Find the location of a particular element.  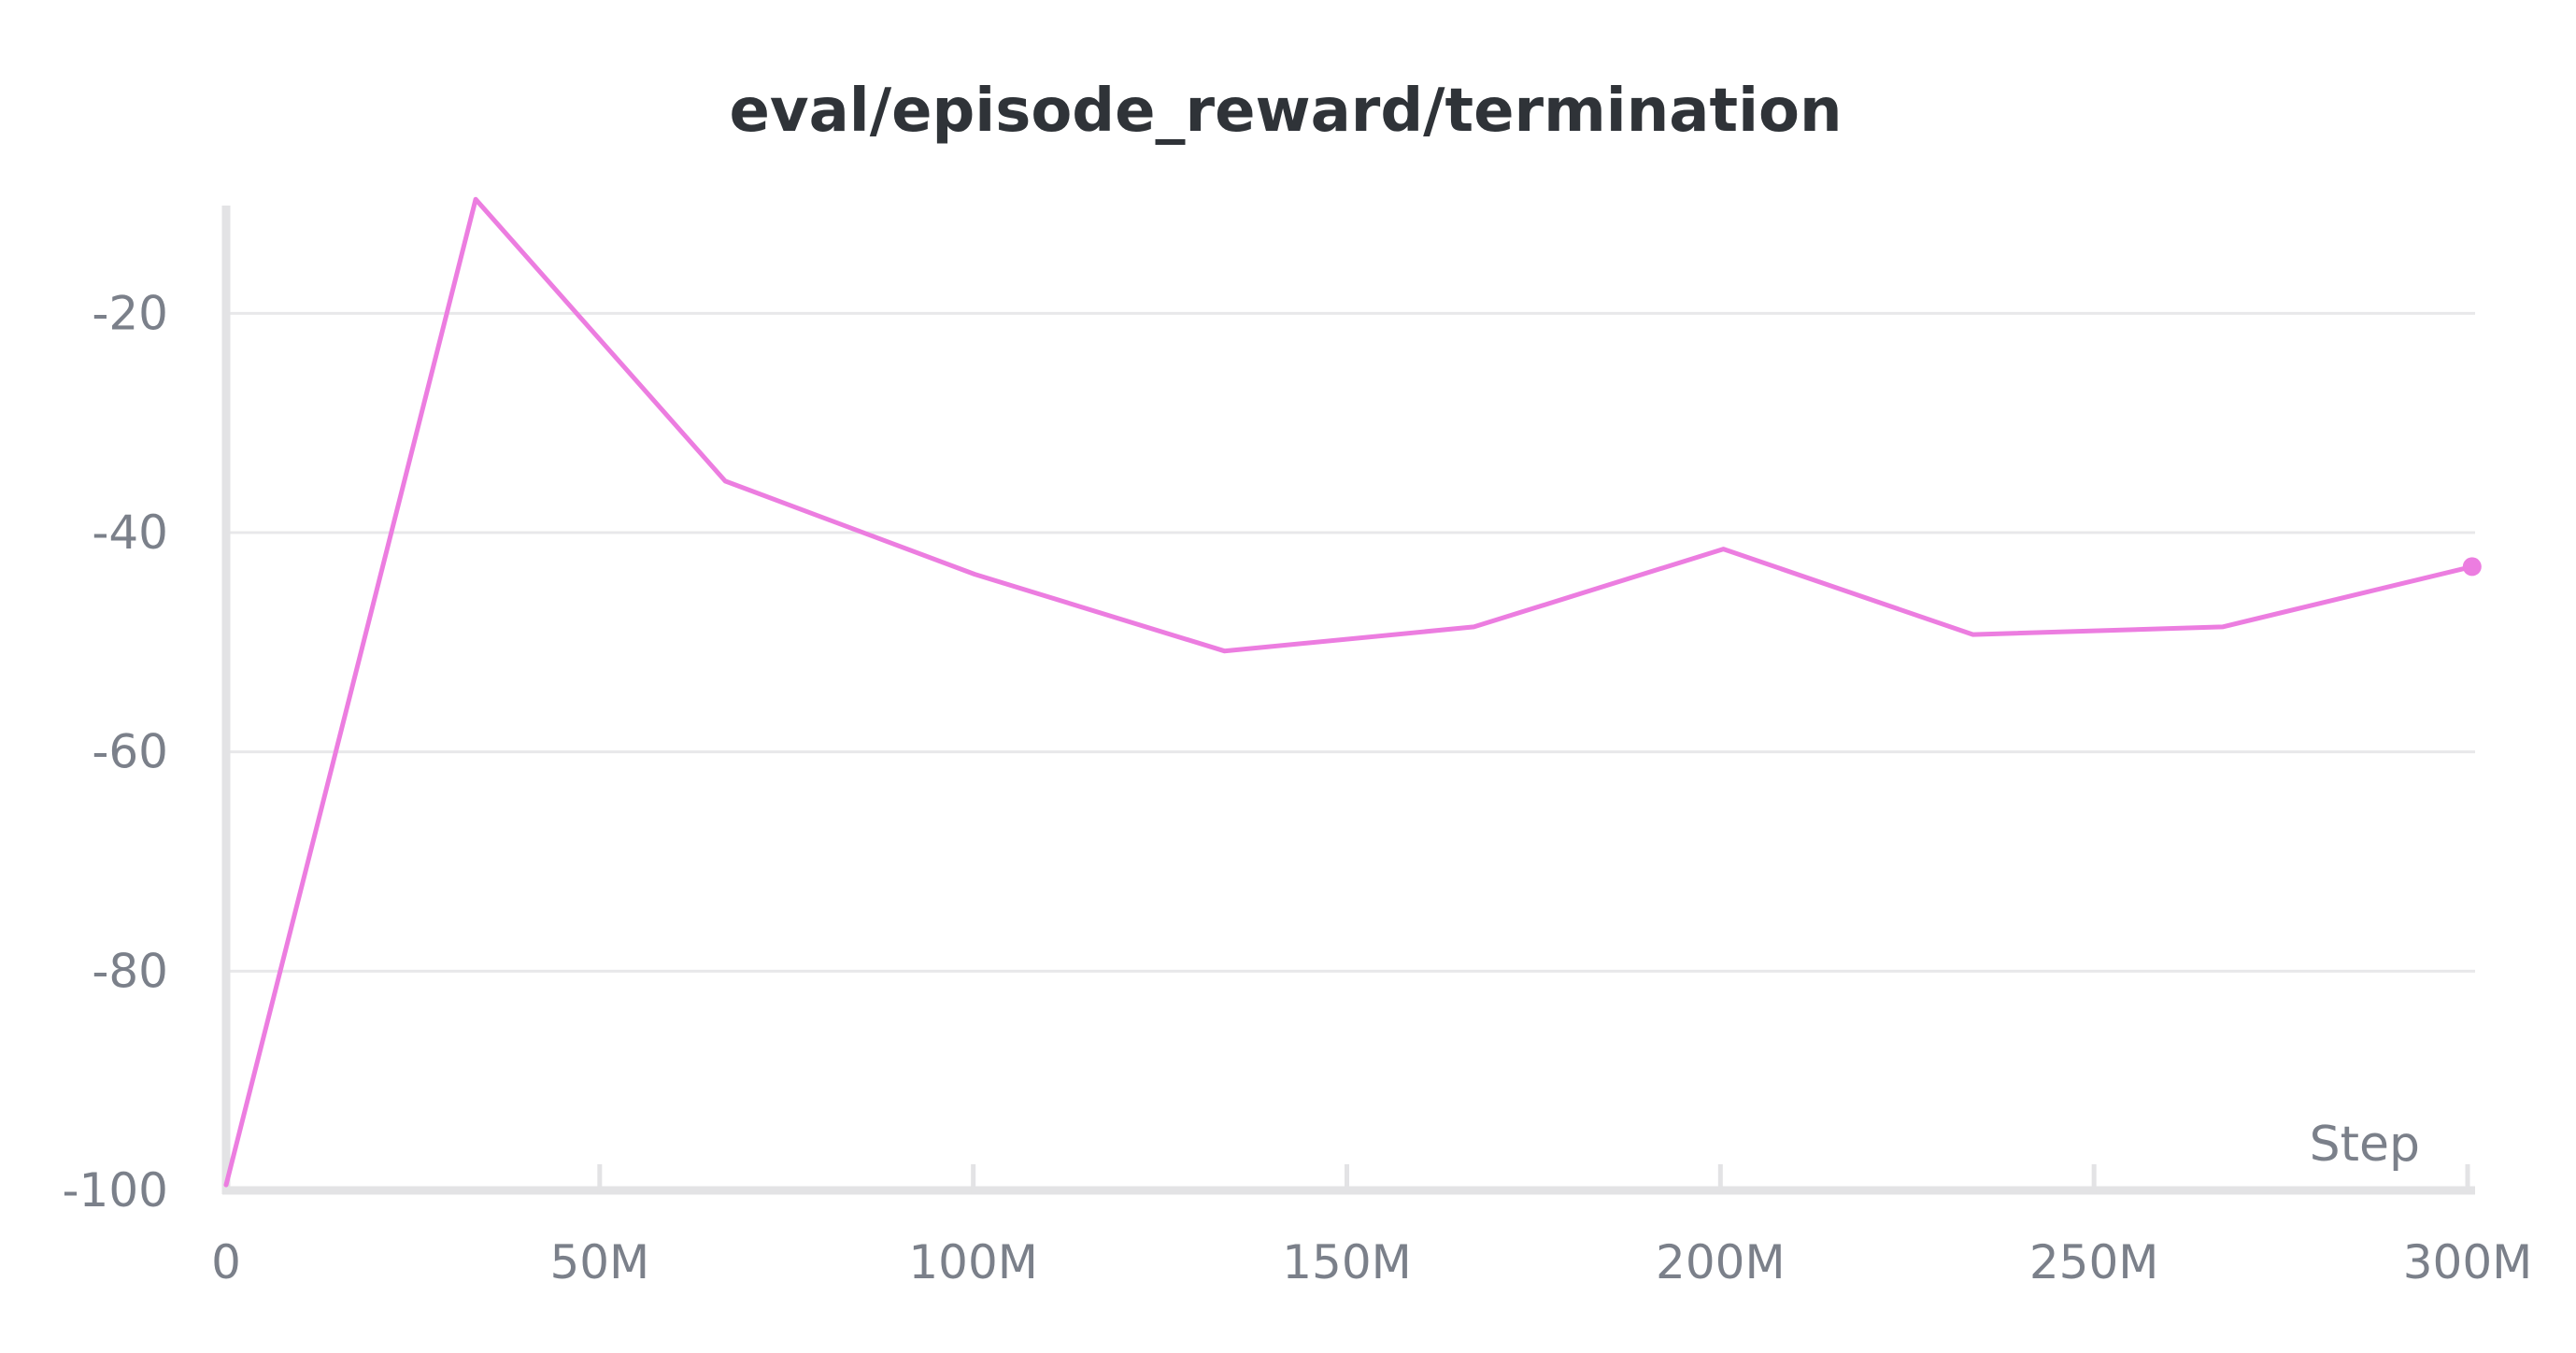

x-tick-label: 100M is located at coordinates (973, 1262).